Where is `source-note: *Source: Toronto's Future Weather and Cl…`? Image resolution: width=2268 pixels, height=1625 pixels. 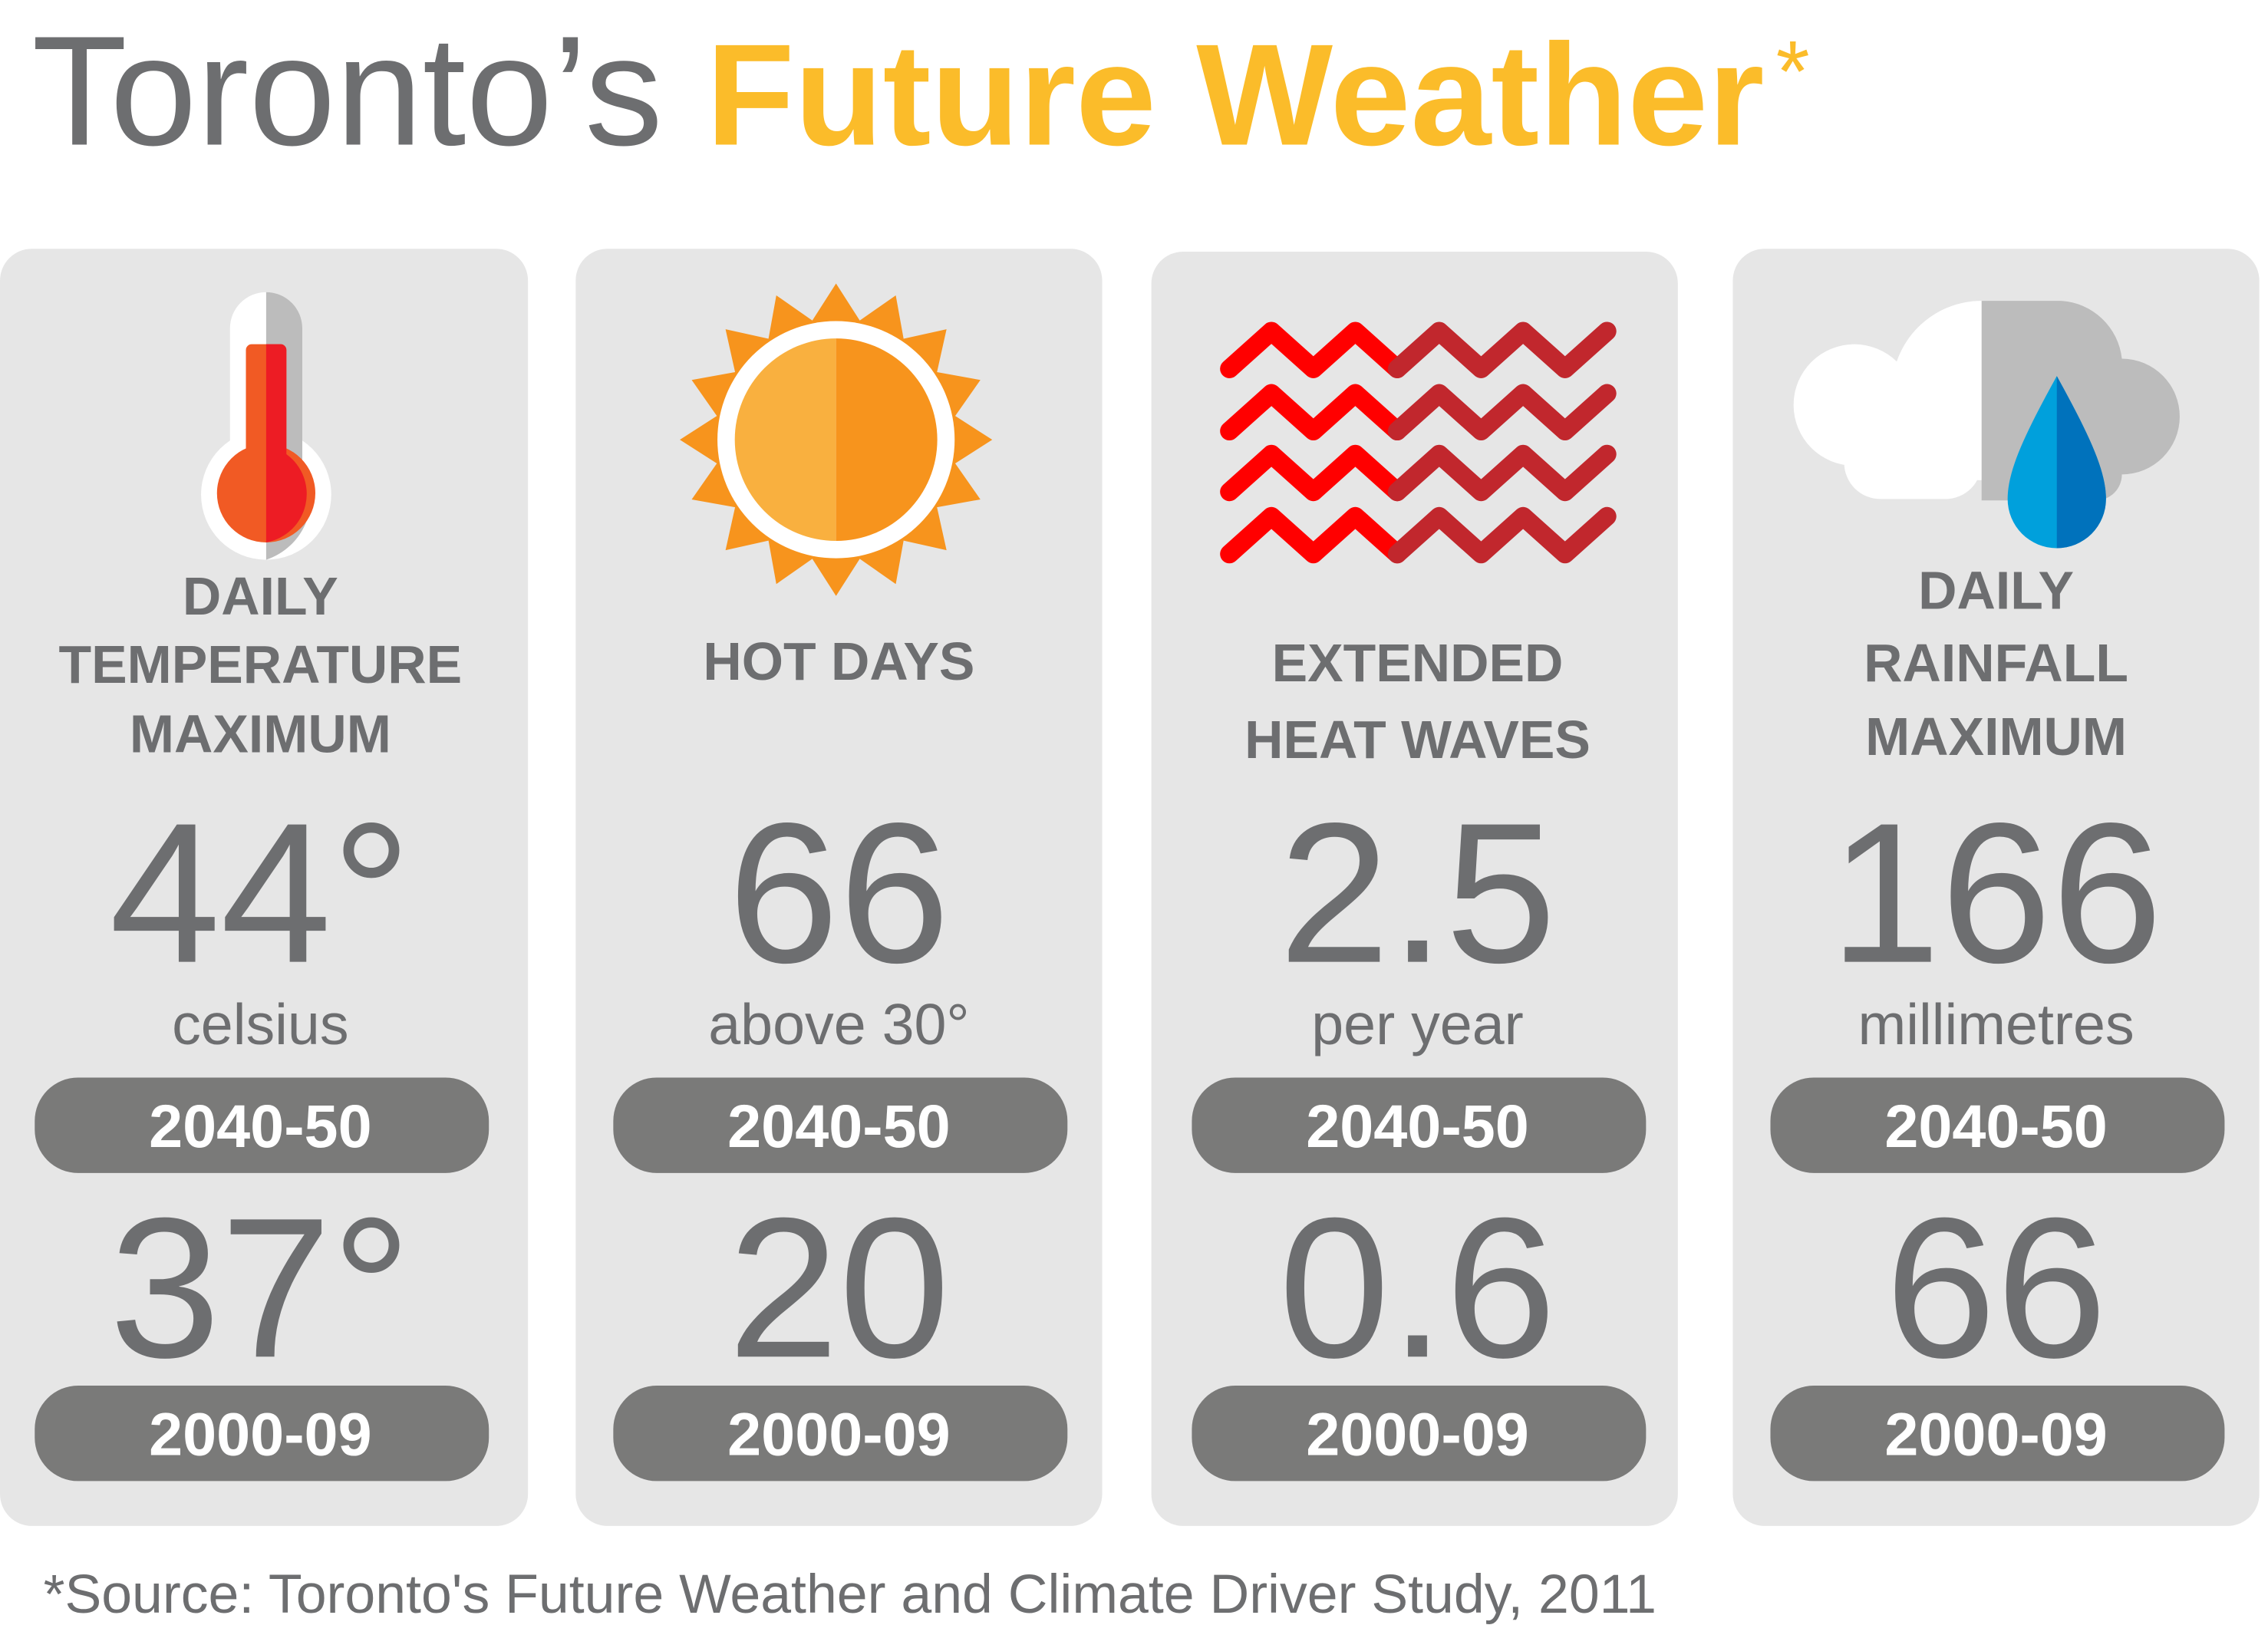 source-note: *Source: Toronto's Future Weather and Cl… is located at coordinates (850, 1594).